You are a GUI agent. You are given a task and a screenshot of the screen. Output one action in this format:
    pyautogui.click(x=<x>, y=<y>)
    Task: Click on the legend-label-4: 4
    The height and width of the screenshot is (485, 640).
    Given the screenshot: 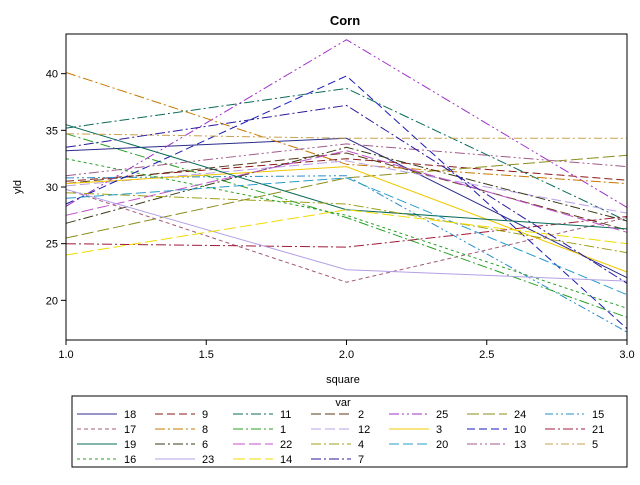 What is the action you would take?
    pyautogui.click(x=361, y=445)
    